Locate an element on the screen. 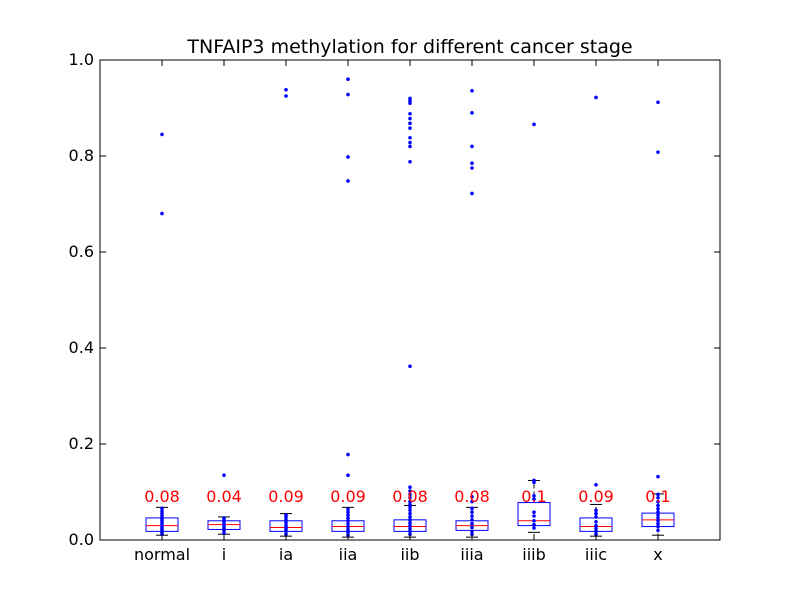  y-tick-label: 1.0 is located at coordinates (81, 59).